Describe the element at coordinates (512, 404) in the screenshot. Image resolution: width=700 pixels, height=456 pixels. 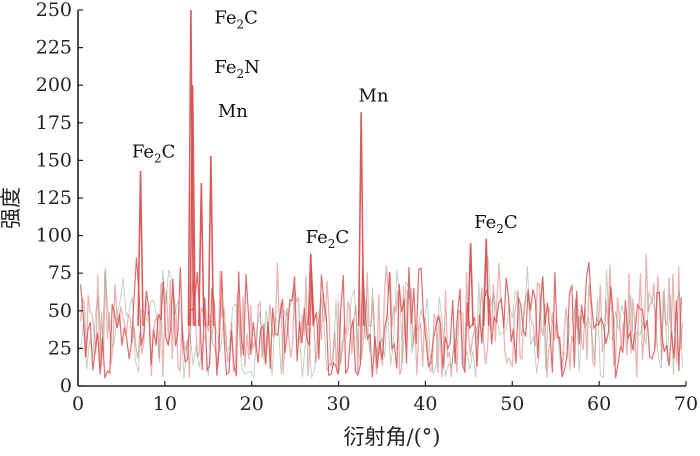
I see `x-tick-label: 50` at that location.